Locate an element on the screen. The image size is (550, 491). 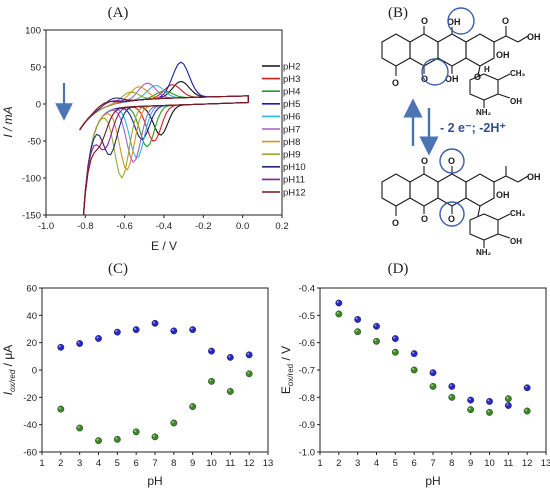
potential-ph-y-ticks: -0.4 -0.5 -0.6 -0.7 -0.8 -0.9 -1.0 is located at coordinates (309, 371).